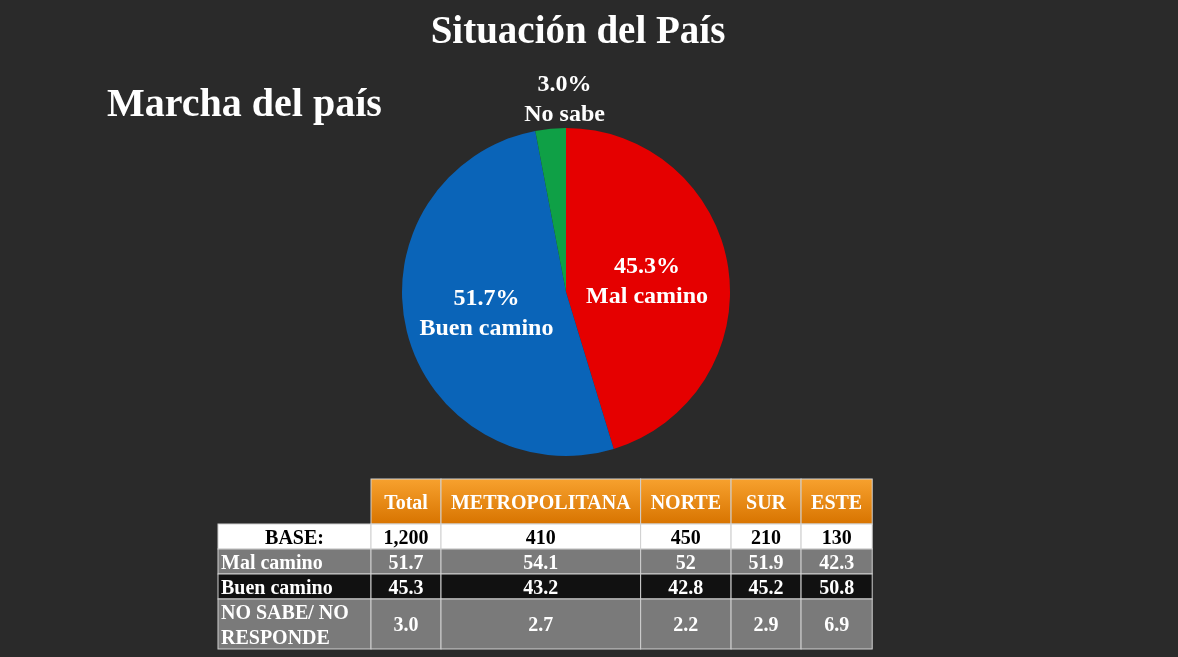  I want to click on text: 3.0, so click(406, 624).